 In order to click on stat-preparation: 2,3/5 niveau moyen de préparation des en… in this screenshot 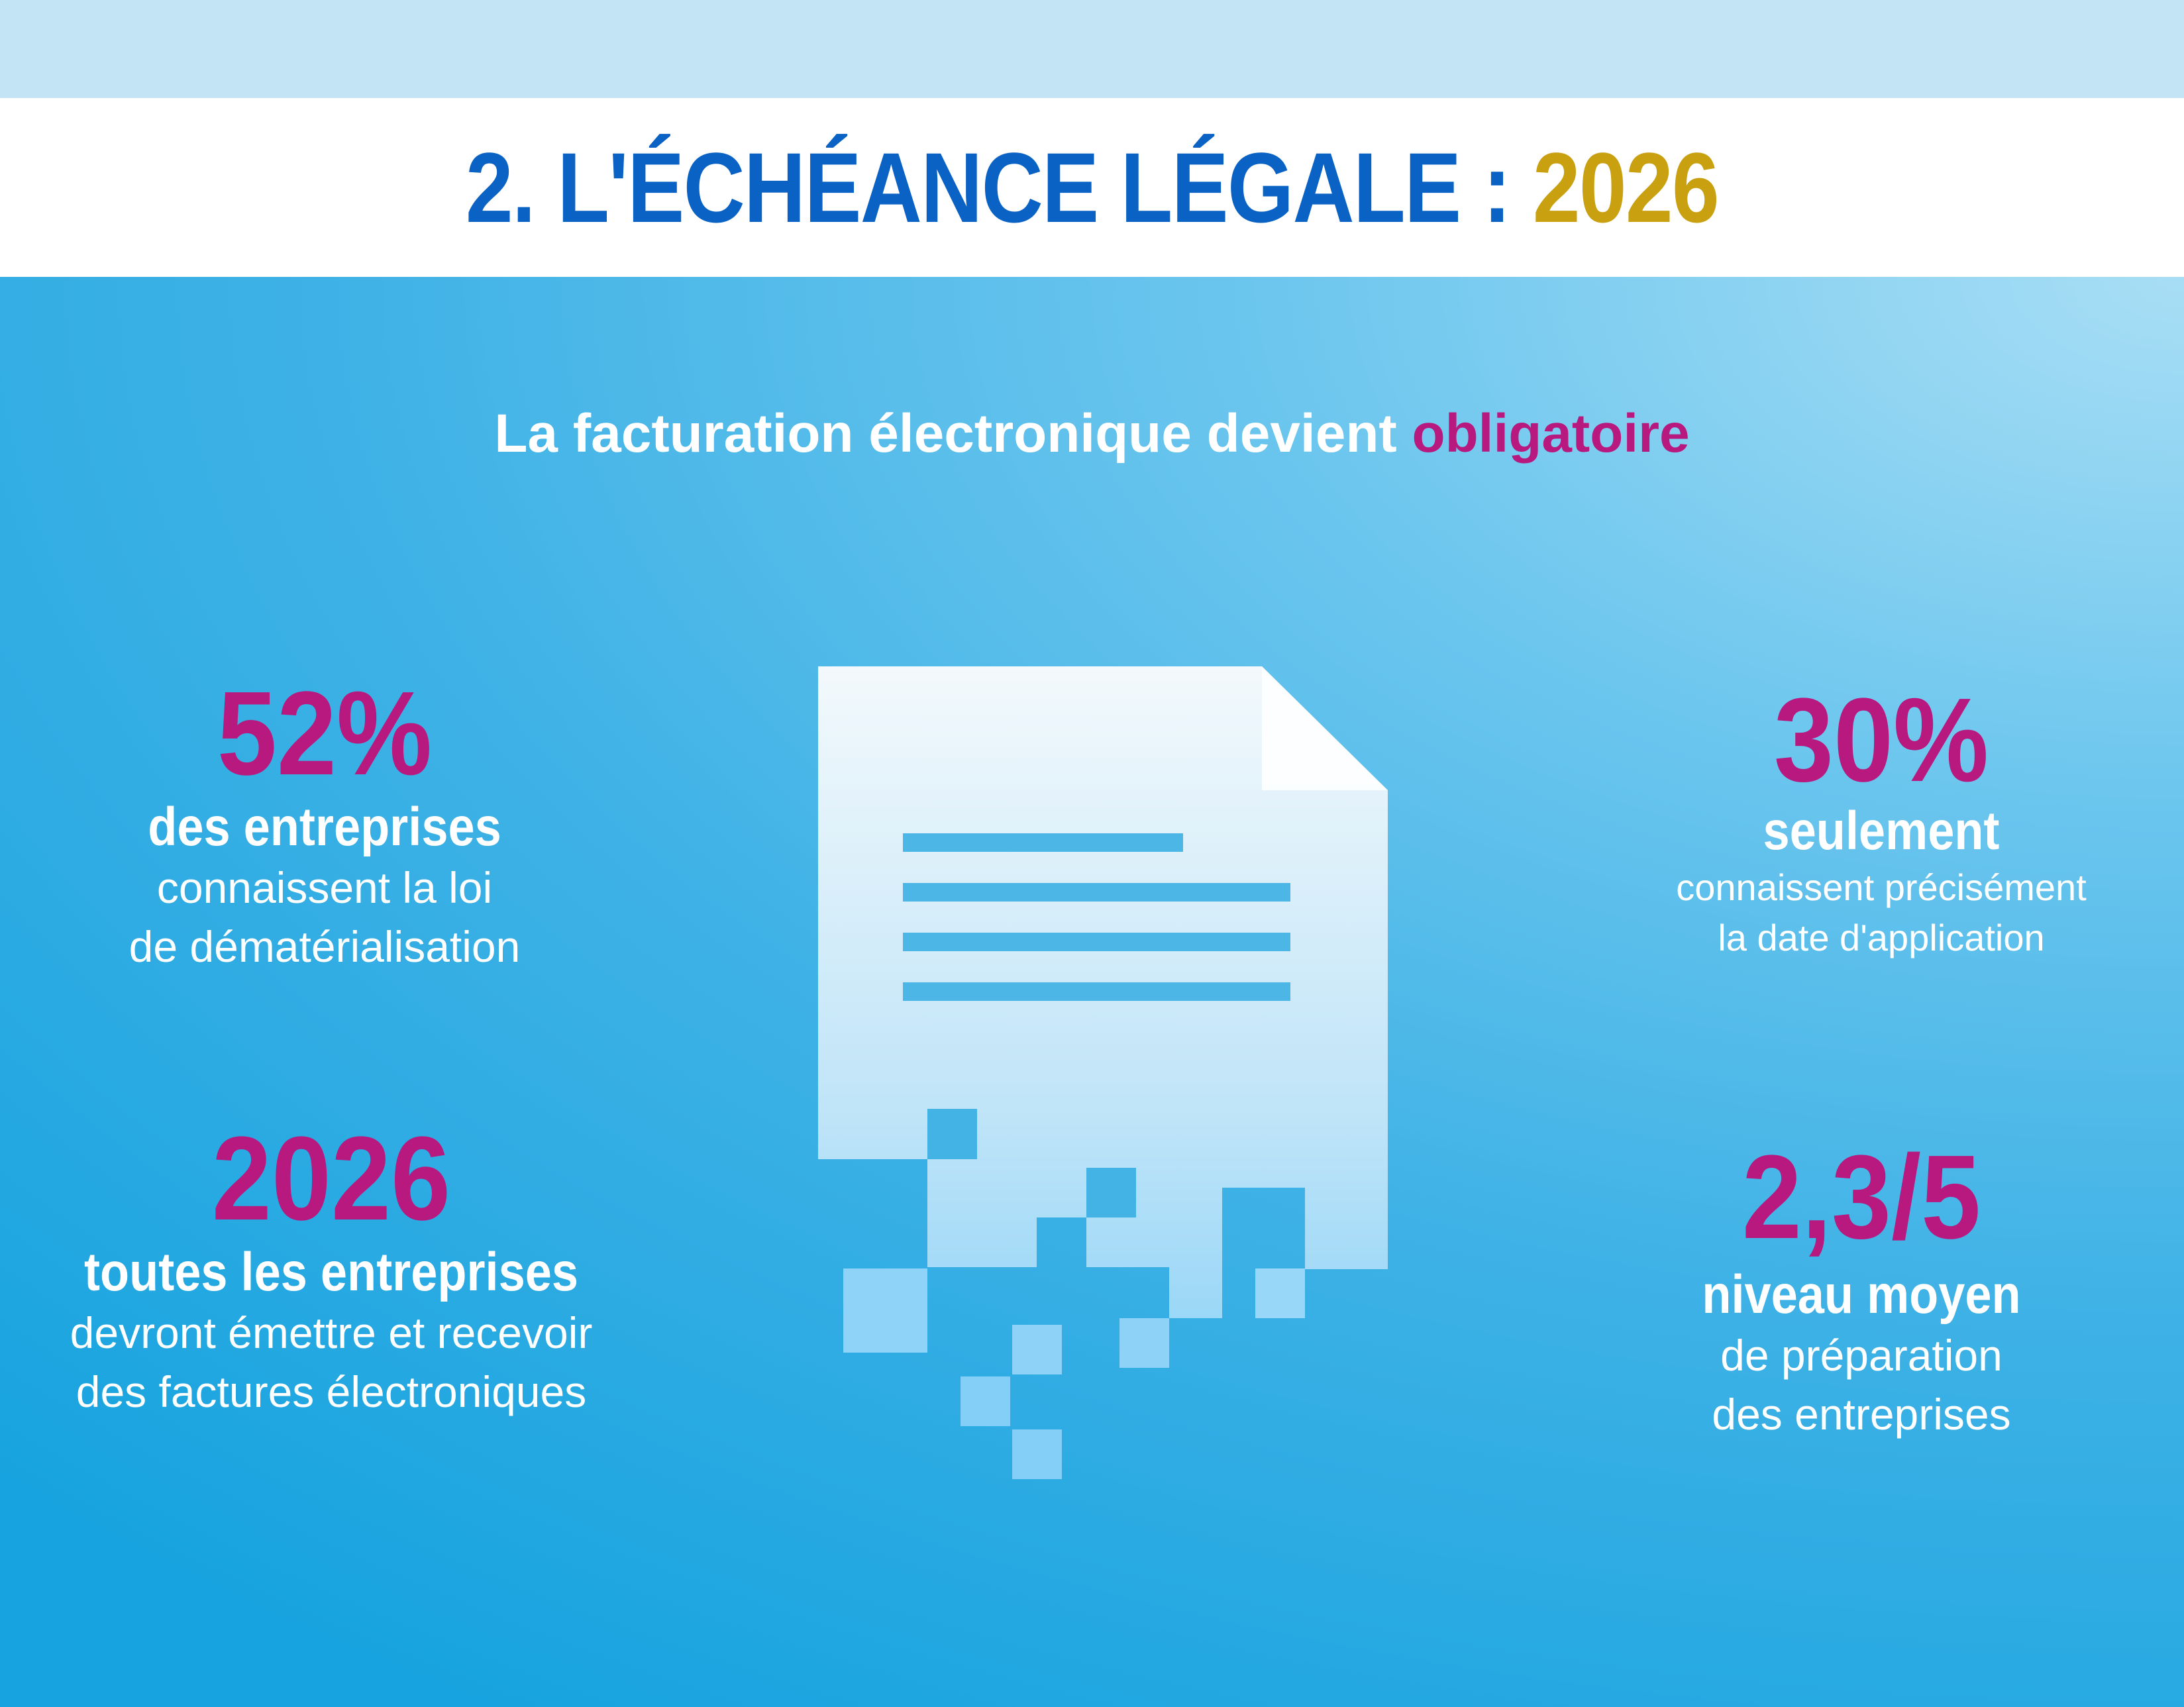, I will do `click(1861, 1291)`.